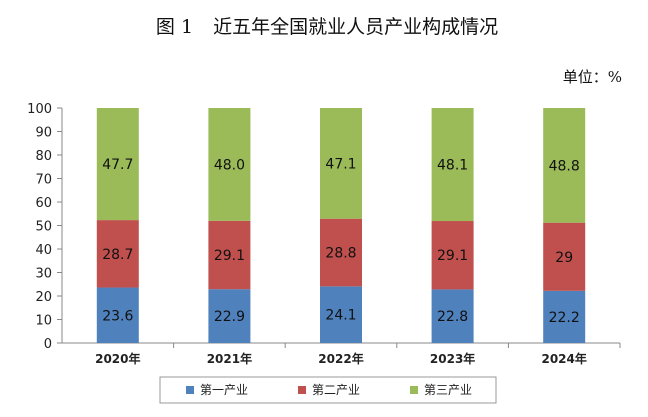  What do you see at coordinates (43, 274) in the screenshot?
I see `y-tick-label: 30` at bounding box center [43, 274].